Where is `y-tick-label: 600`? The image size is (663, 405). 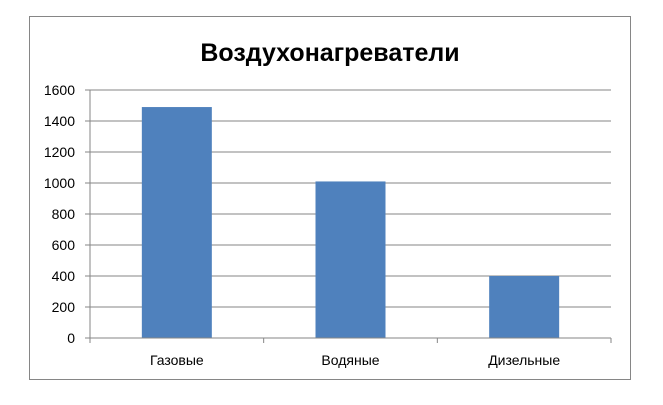 y-tick-label: 600 is located at coordinates (64, 245).